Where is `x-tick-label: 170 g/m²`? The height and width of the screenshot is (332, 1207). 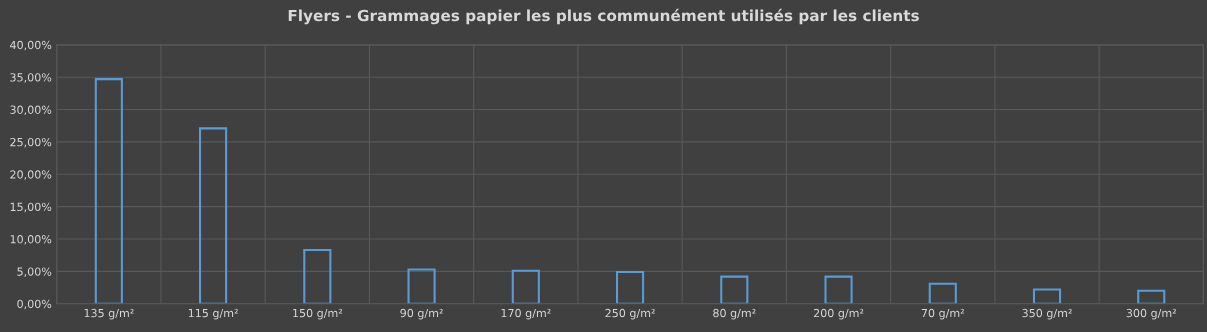
x-tick-label: 170 g/m² is located at coordinates (526, 314).